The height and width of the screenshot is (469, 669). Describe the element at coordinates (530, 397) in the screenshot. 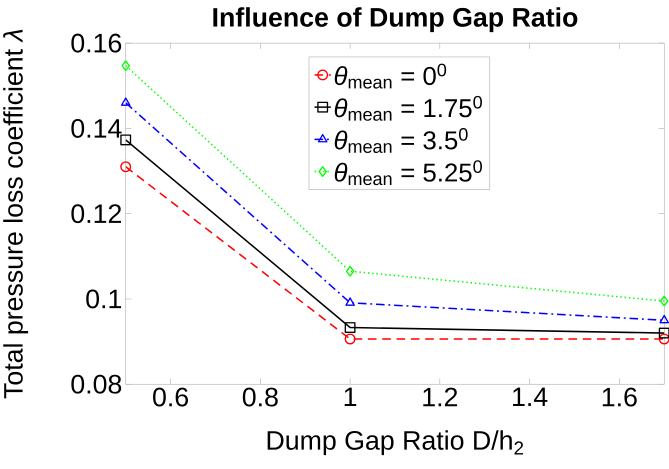

I see `x-tick-label: 1.4` at that location.